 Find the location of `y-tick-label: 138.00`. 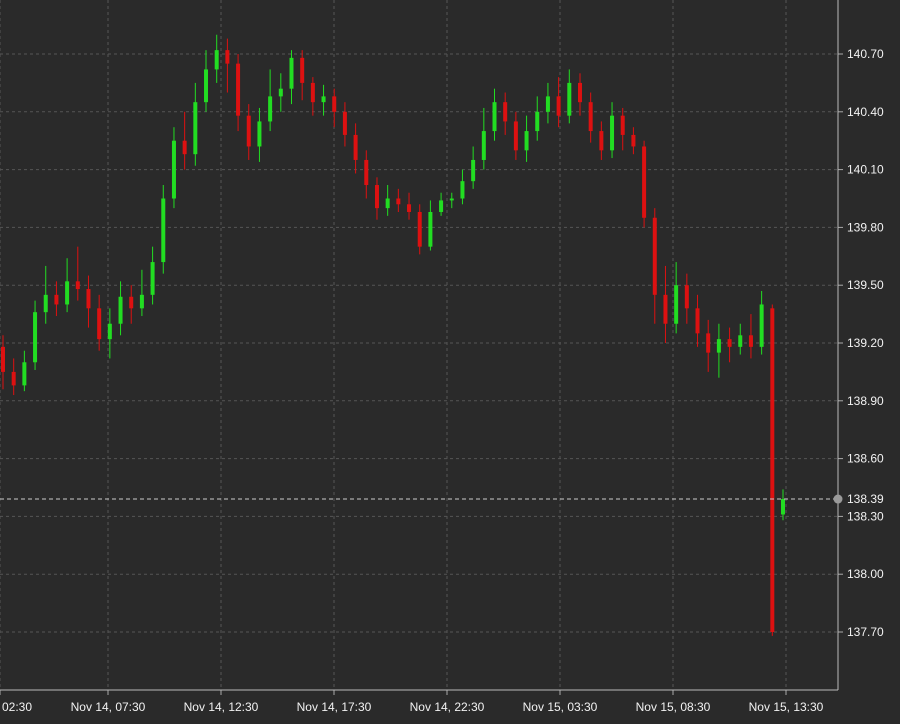

y-tick-label: 138.00 is located at coordinates (865, 574).